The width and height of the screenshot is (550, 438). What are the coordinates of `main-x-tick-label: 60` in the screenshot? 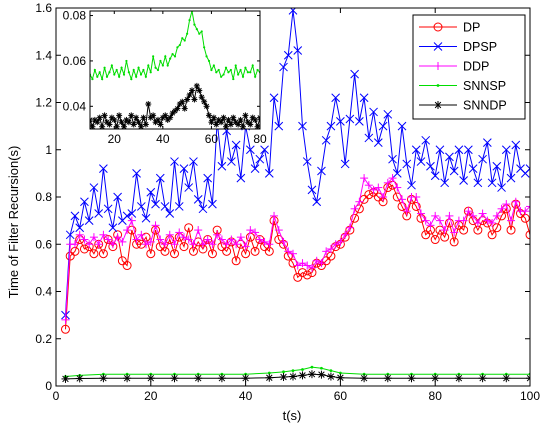 It's located at (341, 396).